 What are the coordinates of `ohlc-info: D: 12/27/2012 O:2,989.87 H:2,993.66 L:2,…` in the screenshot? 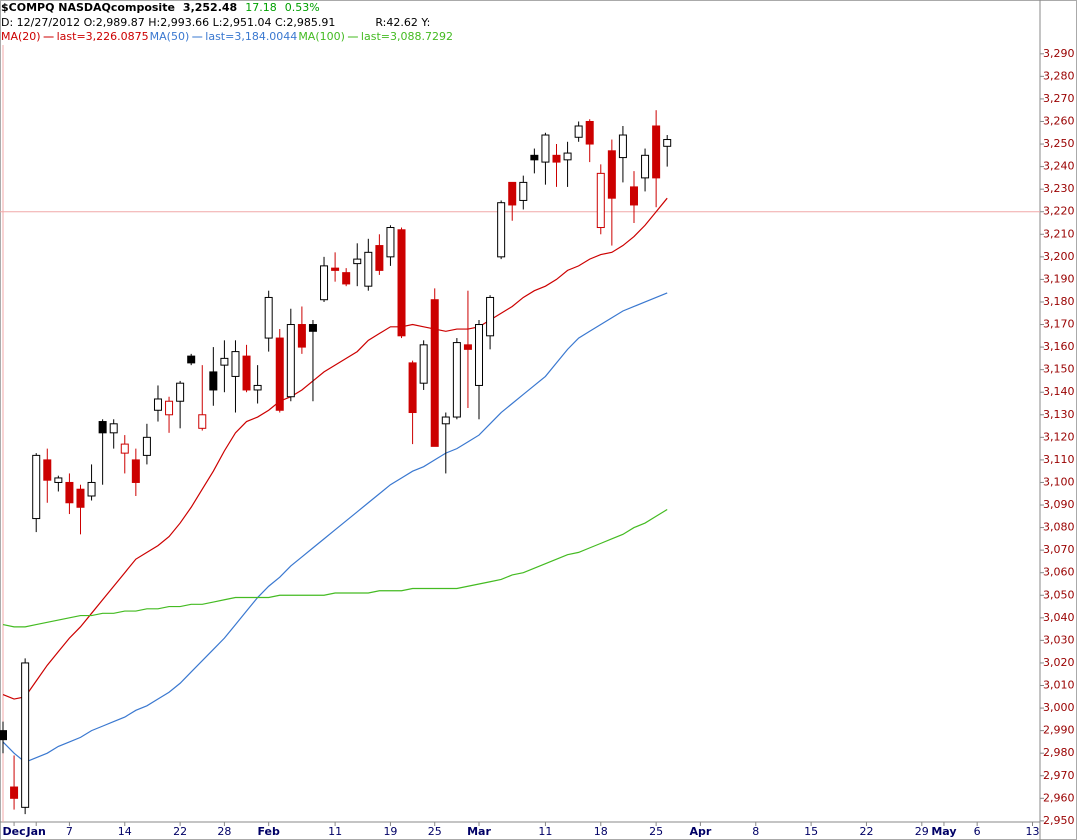 It's located at (168, 22).